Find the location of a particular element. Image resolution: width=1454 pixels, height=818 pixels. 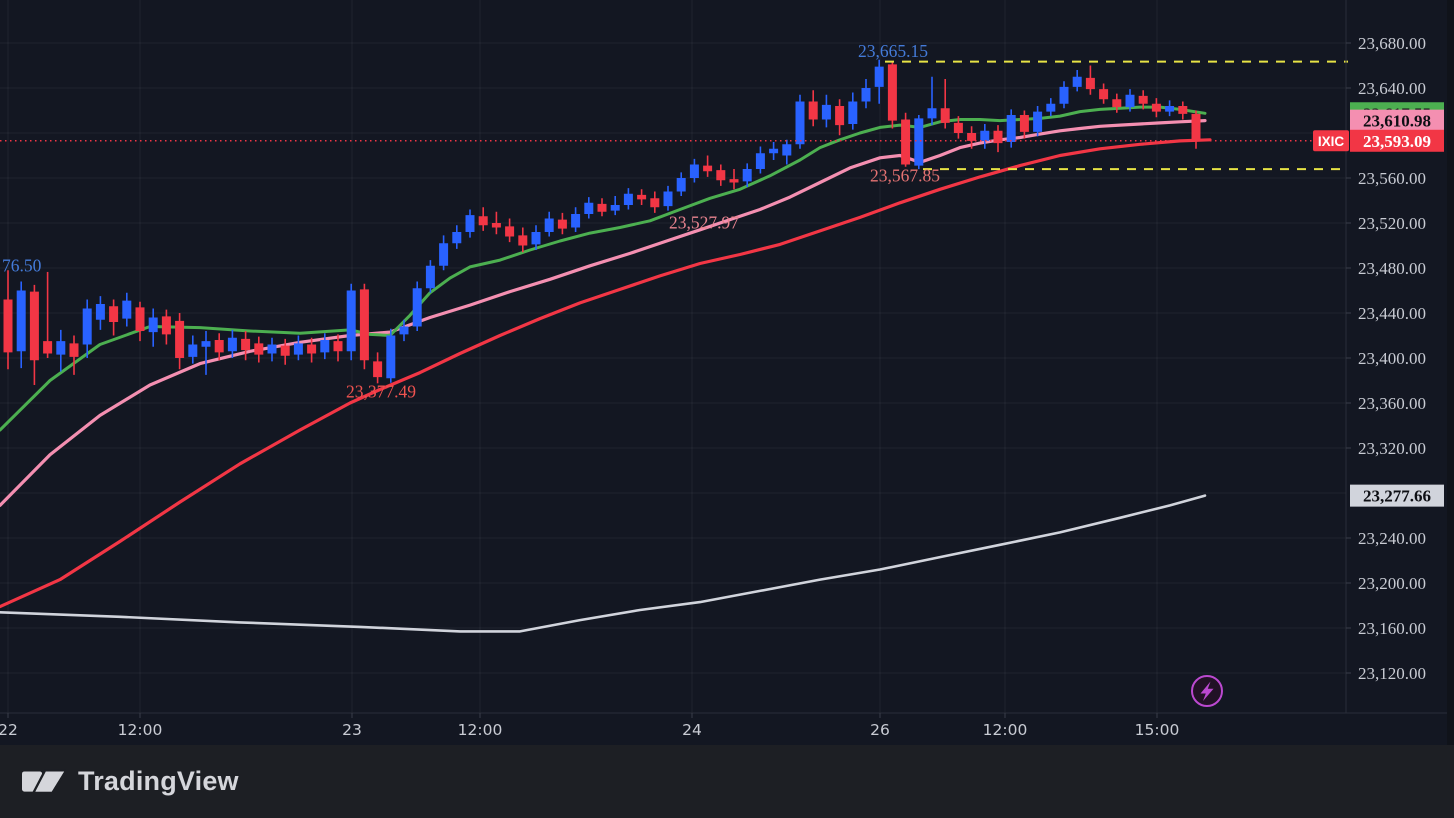

price-annotation: 23,527.97 is located at coordinates (704, 223).